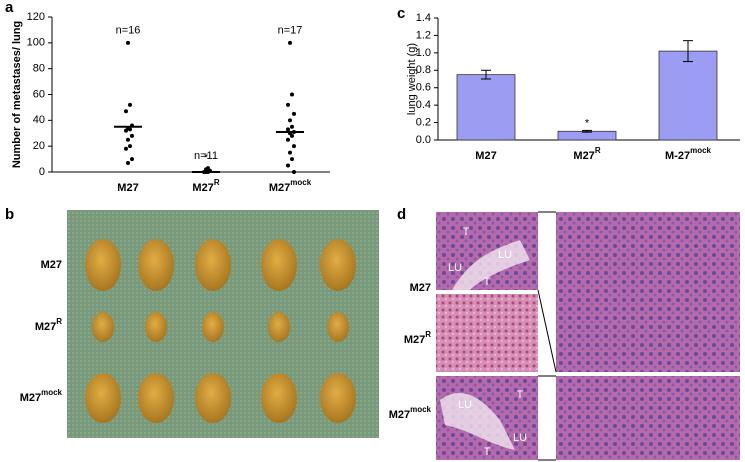 The width and height of the screenshot is (745, 462). I want to click on x-tick-label: M27mock, so click(290, 186).